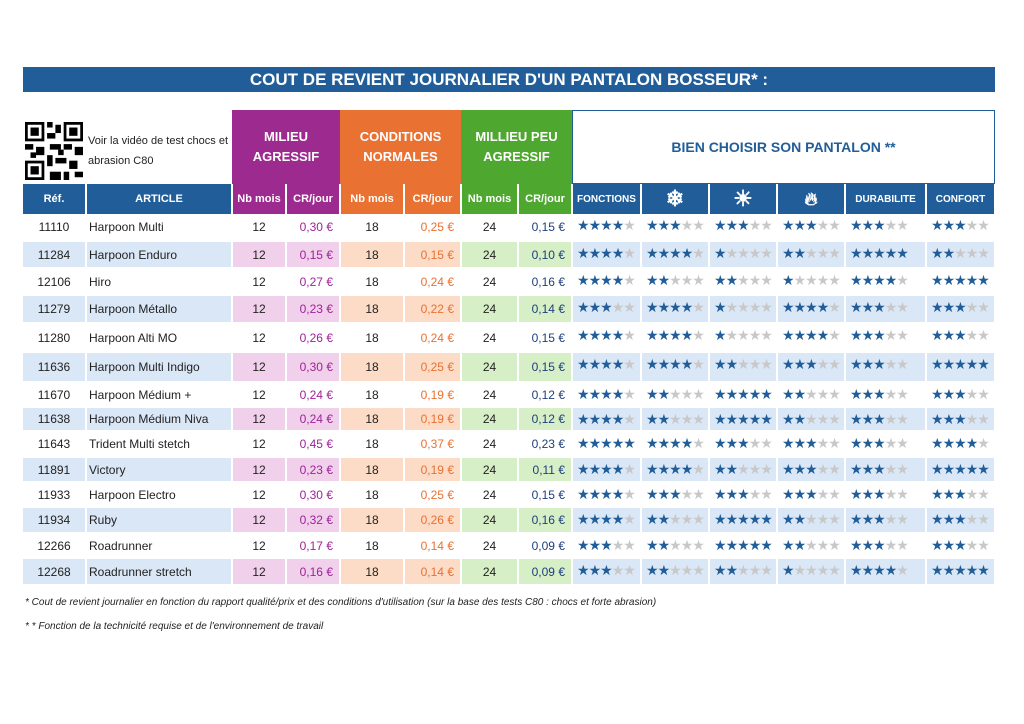 This screenshot has width=1024, height=724. Describe the element at coordinates (886, 199) in the screenshot. I see `header-durabilite: DURABILITE` at that location.